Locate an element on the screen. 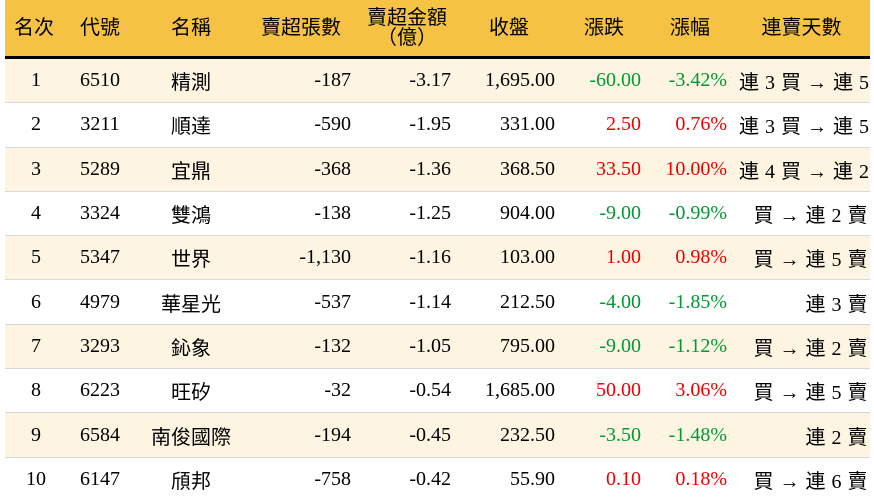  column-header-consecutive-days: 連賣天數 is located at coordinates (801, 29).